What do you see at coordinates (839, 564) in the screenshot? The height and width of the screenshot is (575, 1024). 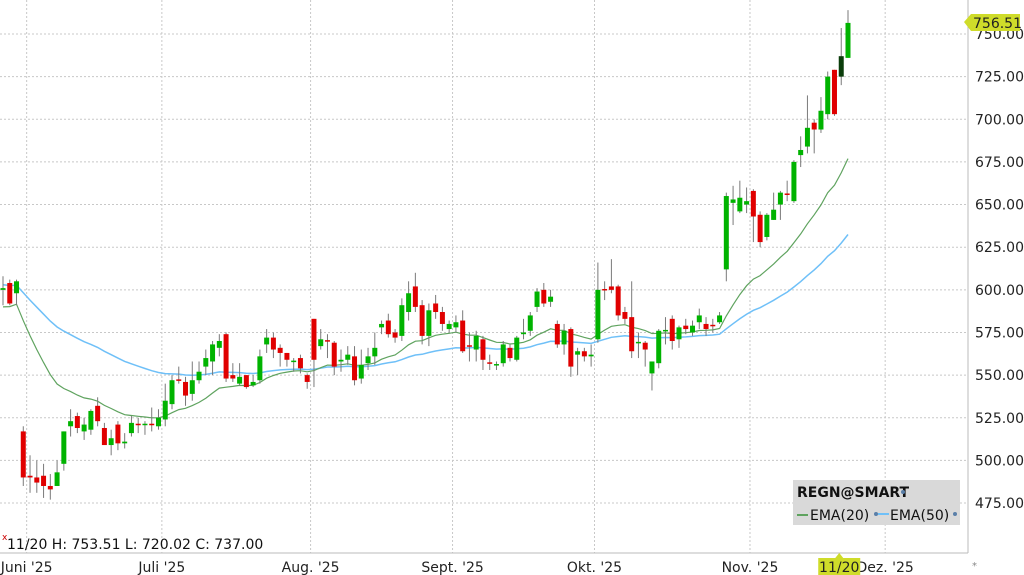 I see `crosshair-date-tag: 11/20` at bounding box center [839, 564].